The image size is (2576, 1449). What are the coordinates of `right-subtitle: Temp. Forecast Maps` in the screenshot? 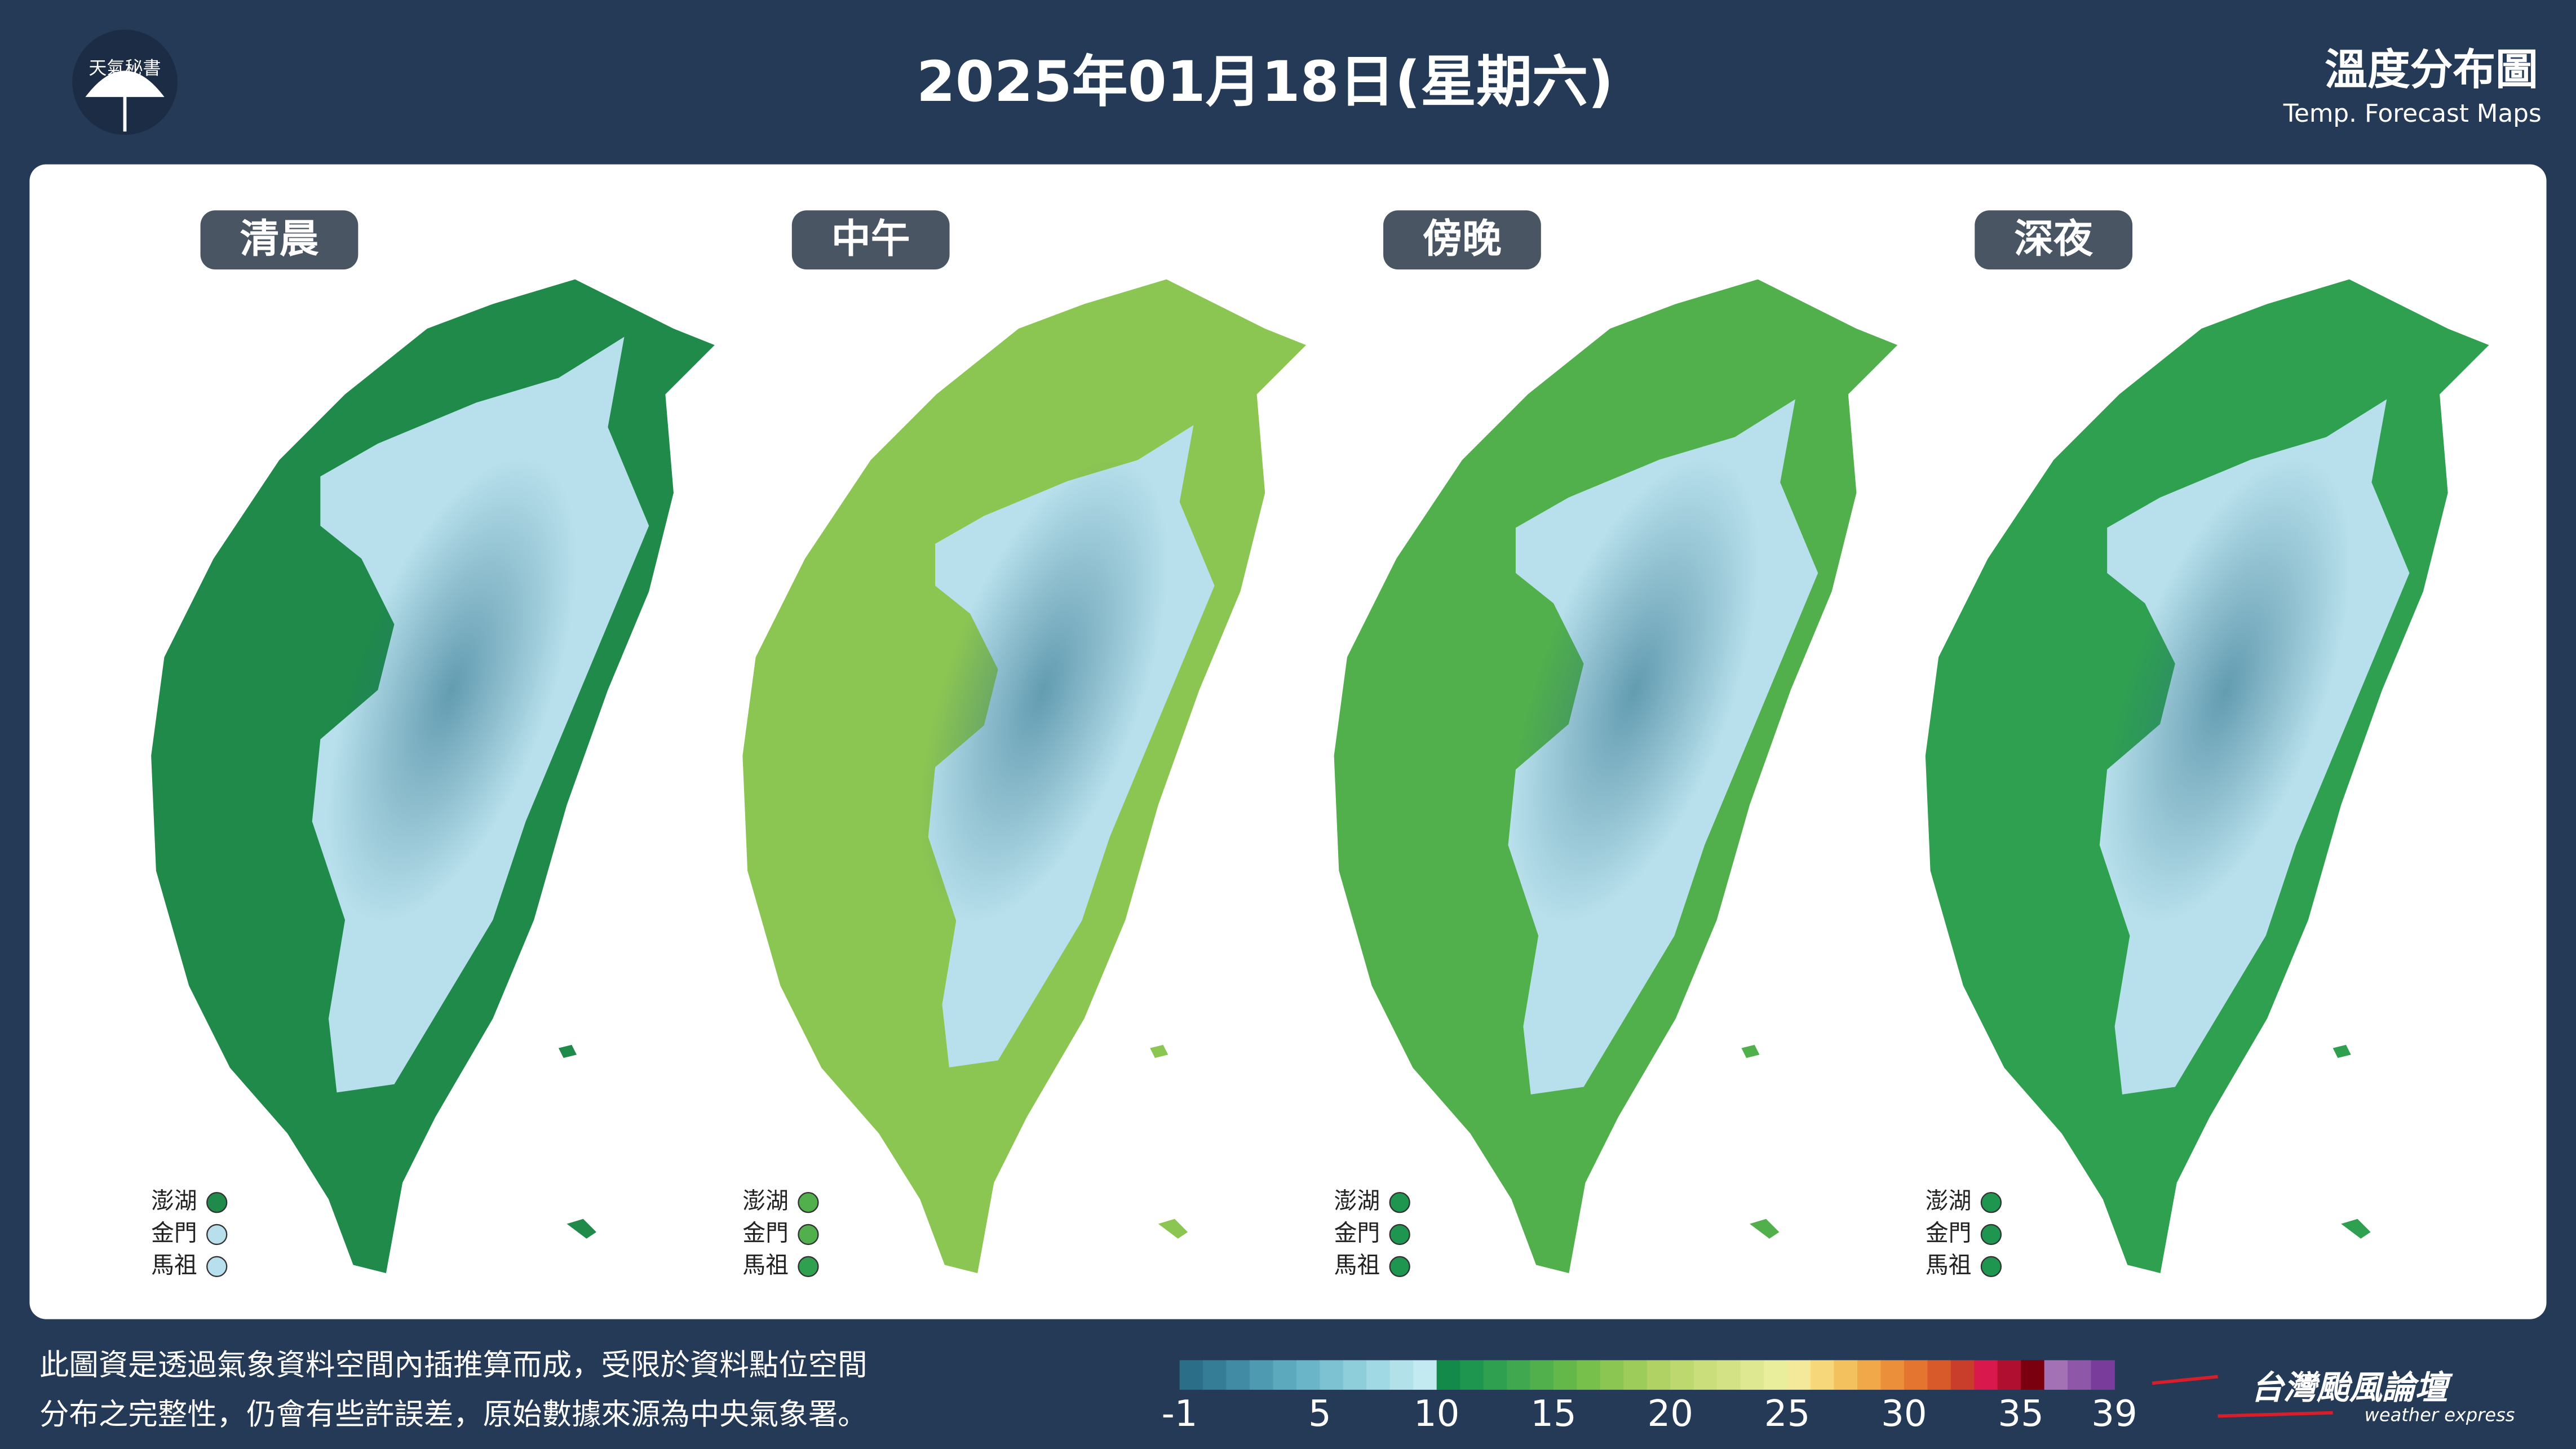 It's located at (2412, 113).